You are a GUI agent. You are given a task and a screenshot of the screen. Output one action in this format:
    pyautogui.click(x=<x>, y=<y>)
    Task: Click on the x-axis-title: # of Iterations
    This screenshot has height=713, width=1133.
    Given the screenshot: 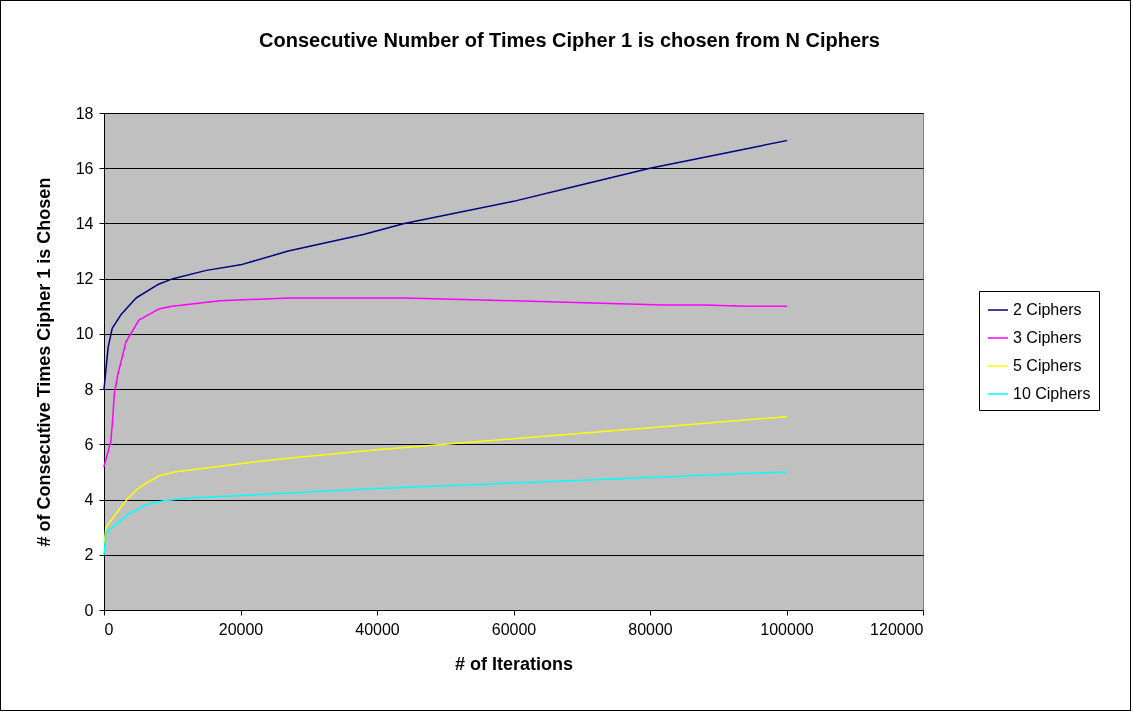 What is the action you would take?
    pyautogui.click(x=514, y=663)
    